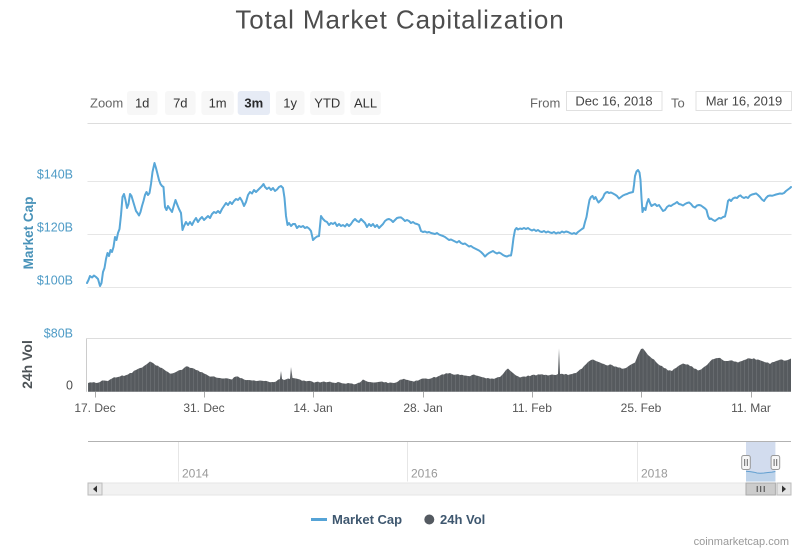 The image size is (800, 555). What do you see at coordinates (654, 474) in the screenshot?
I see `svg-text: 2018` at bounding box center [654, 474].